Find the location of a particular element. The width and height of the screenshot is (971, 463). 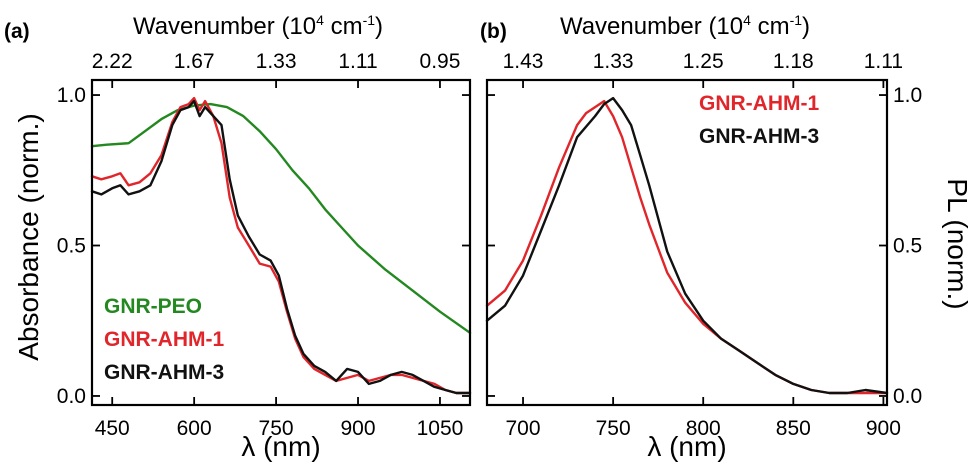

top-tick-label: 1.25 is located at coordinates (703, 61).